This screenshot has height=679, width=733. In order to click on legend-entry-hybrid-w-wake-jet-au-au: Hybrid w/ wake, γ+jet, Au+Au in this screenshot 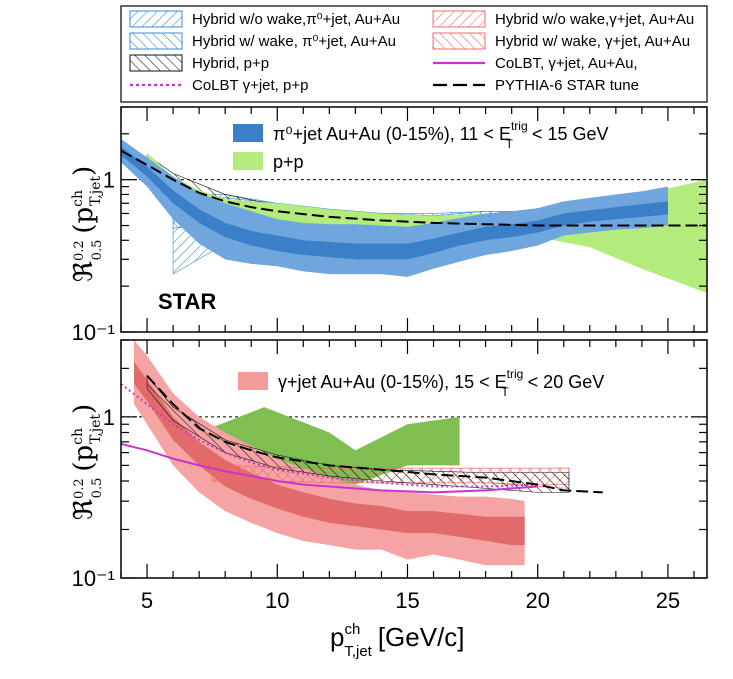, I will do `click(561, 41)`.